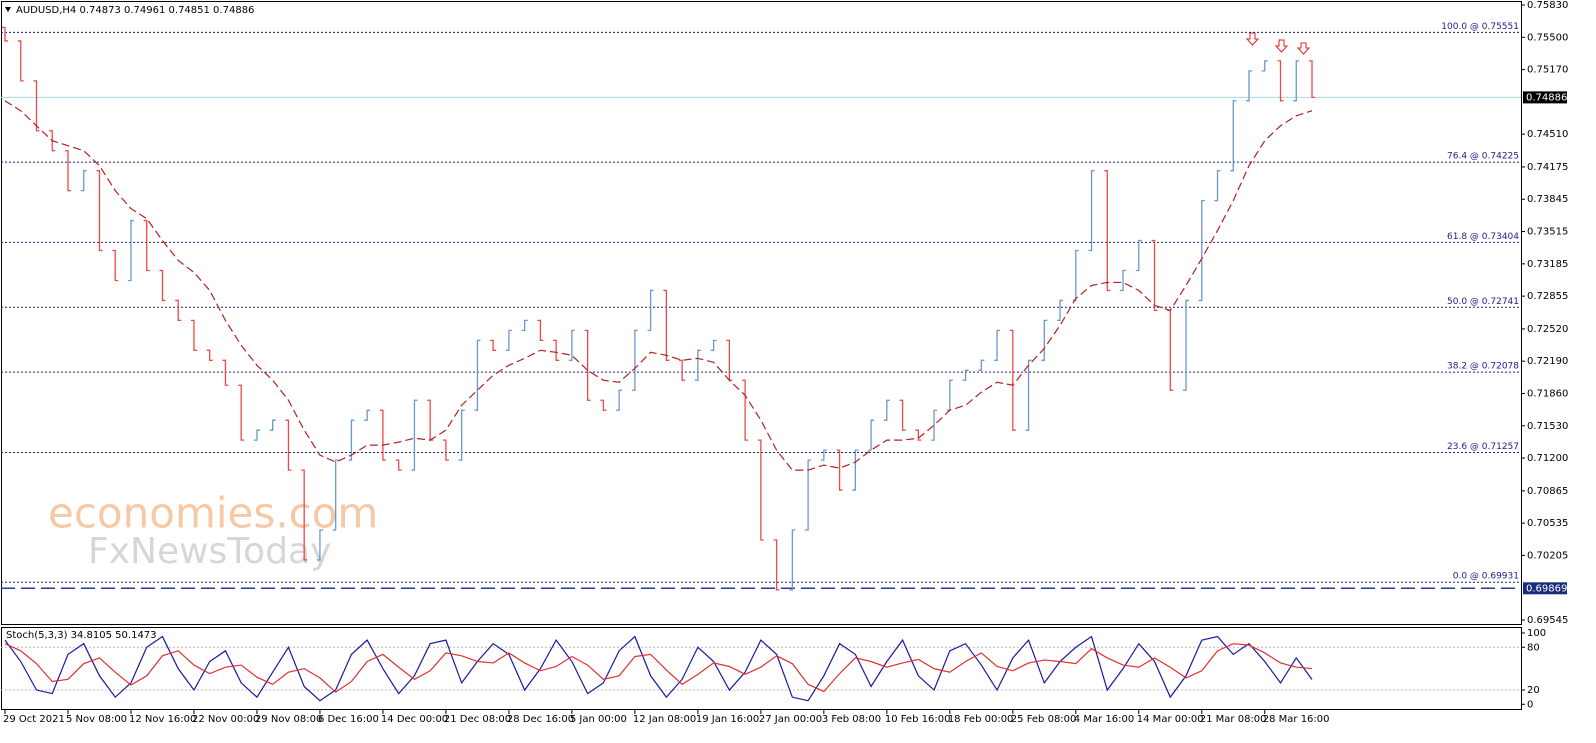 The width and height of the screenshot is (1596, 743). What do you see at coordinates (1480, 27) in the screenshot?
I see `fib-label: 100.0 @ 0.75551` at bounding box center [1480, 27].